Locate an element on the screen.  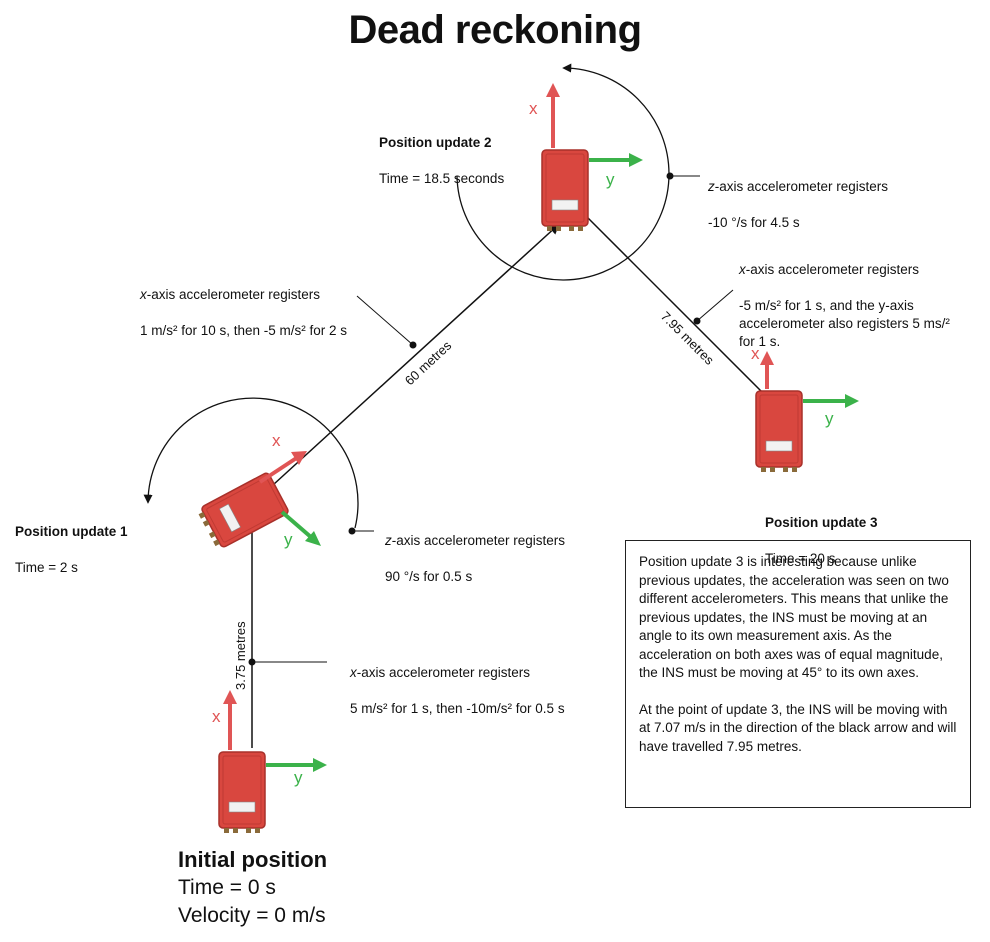
accel-note-2-text: -axis accelerometer registers is located at coordinates (478, 540).